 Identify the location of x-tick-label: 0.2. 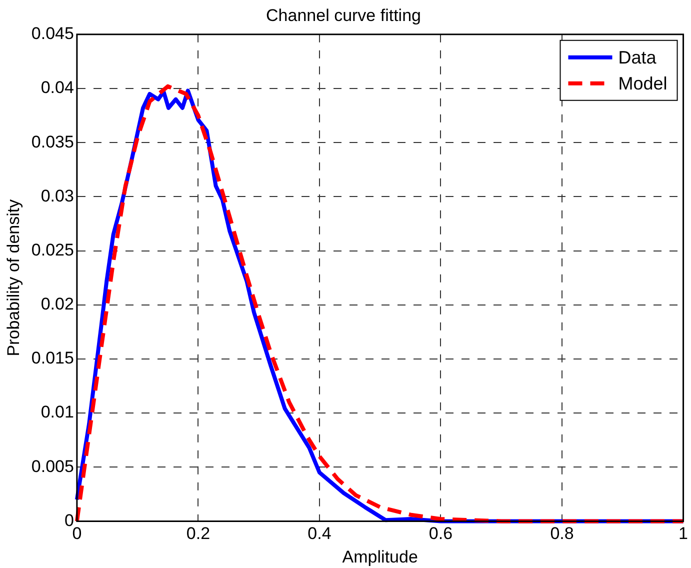
(198, 534).